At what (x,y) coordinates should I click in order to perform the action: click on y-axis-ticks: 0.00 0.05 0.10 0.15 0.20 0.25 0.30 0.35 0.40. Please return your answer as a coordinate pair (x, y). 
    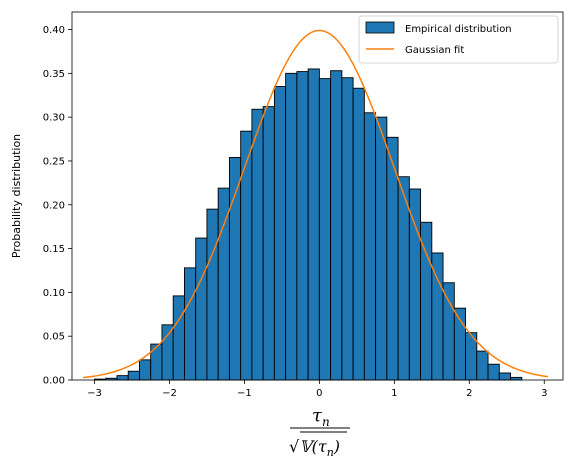
    Looking at the image, I should click on (57, 206).